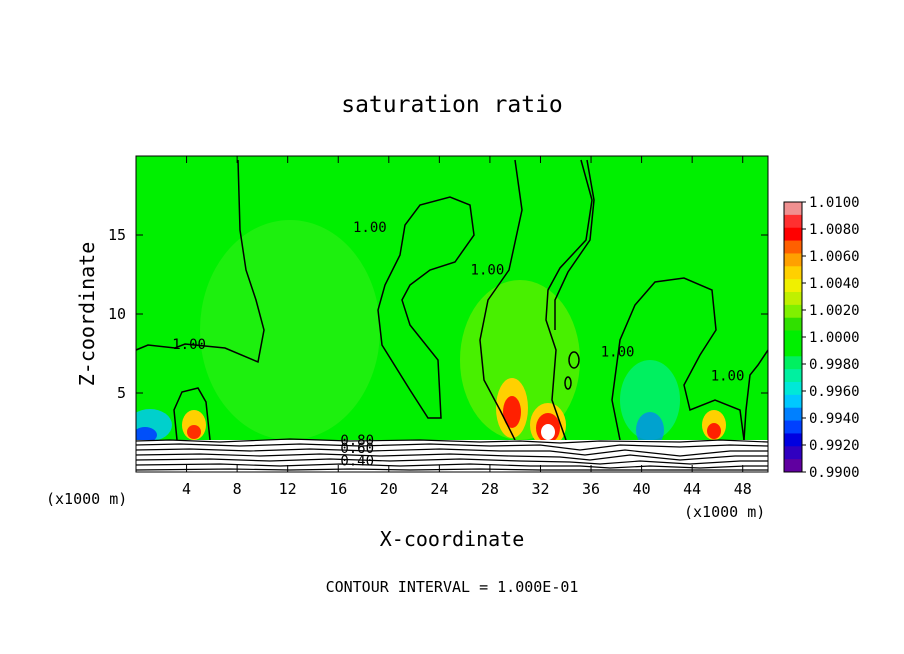  Describe the element at coordinates (452, 454) in the screenshot. I see `terrain-contours` at that location.